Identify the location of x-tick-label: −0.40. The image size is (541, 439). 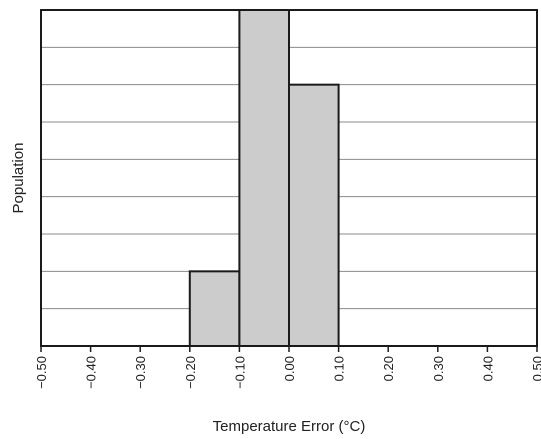
(91, 372).